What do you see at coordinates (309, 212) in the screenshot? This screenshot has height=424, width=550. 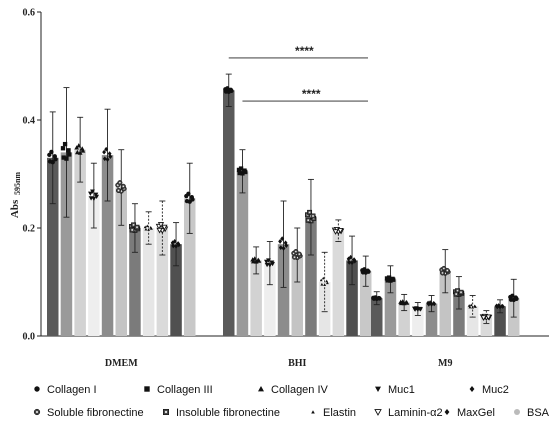 I see `point-1-6-3-dot` at bounding box center [309, 212].